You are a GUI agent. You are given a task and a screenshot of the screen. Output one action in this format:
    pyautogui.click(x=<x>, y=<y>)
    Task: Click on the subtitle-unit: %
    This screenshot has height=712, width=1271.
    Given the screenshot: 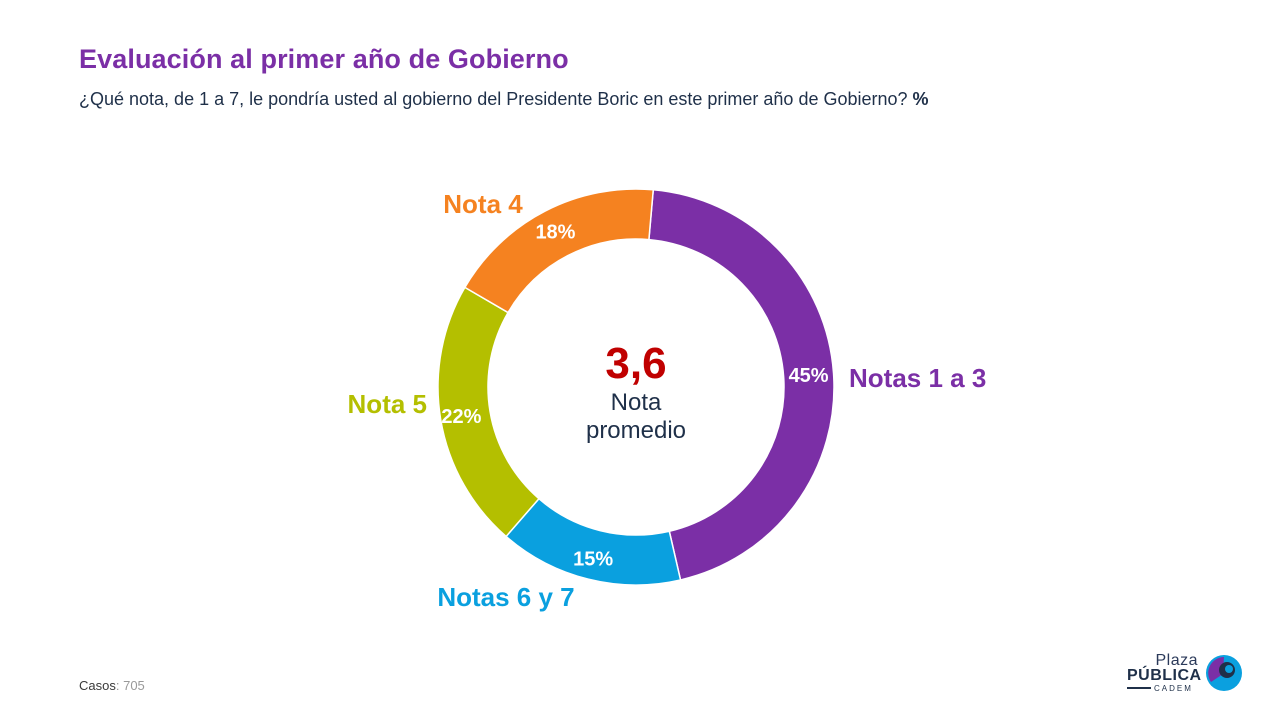 What is the action you would take?
    pyautogui.click(x=920, y=99)
    